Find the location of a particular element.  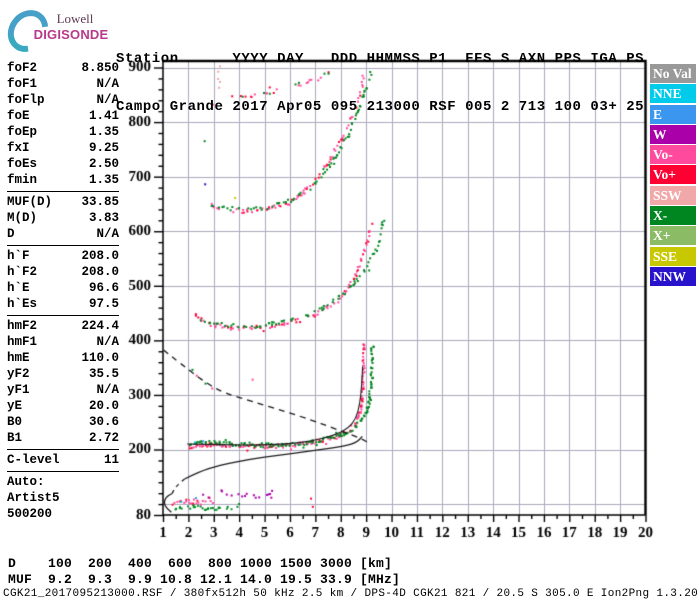

param-label: yF2 is located at coordinates (18, 374).